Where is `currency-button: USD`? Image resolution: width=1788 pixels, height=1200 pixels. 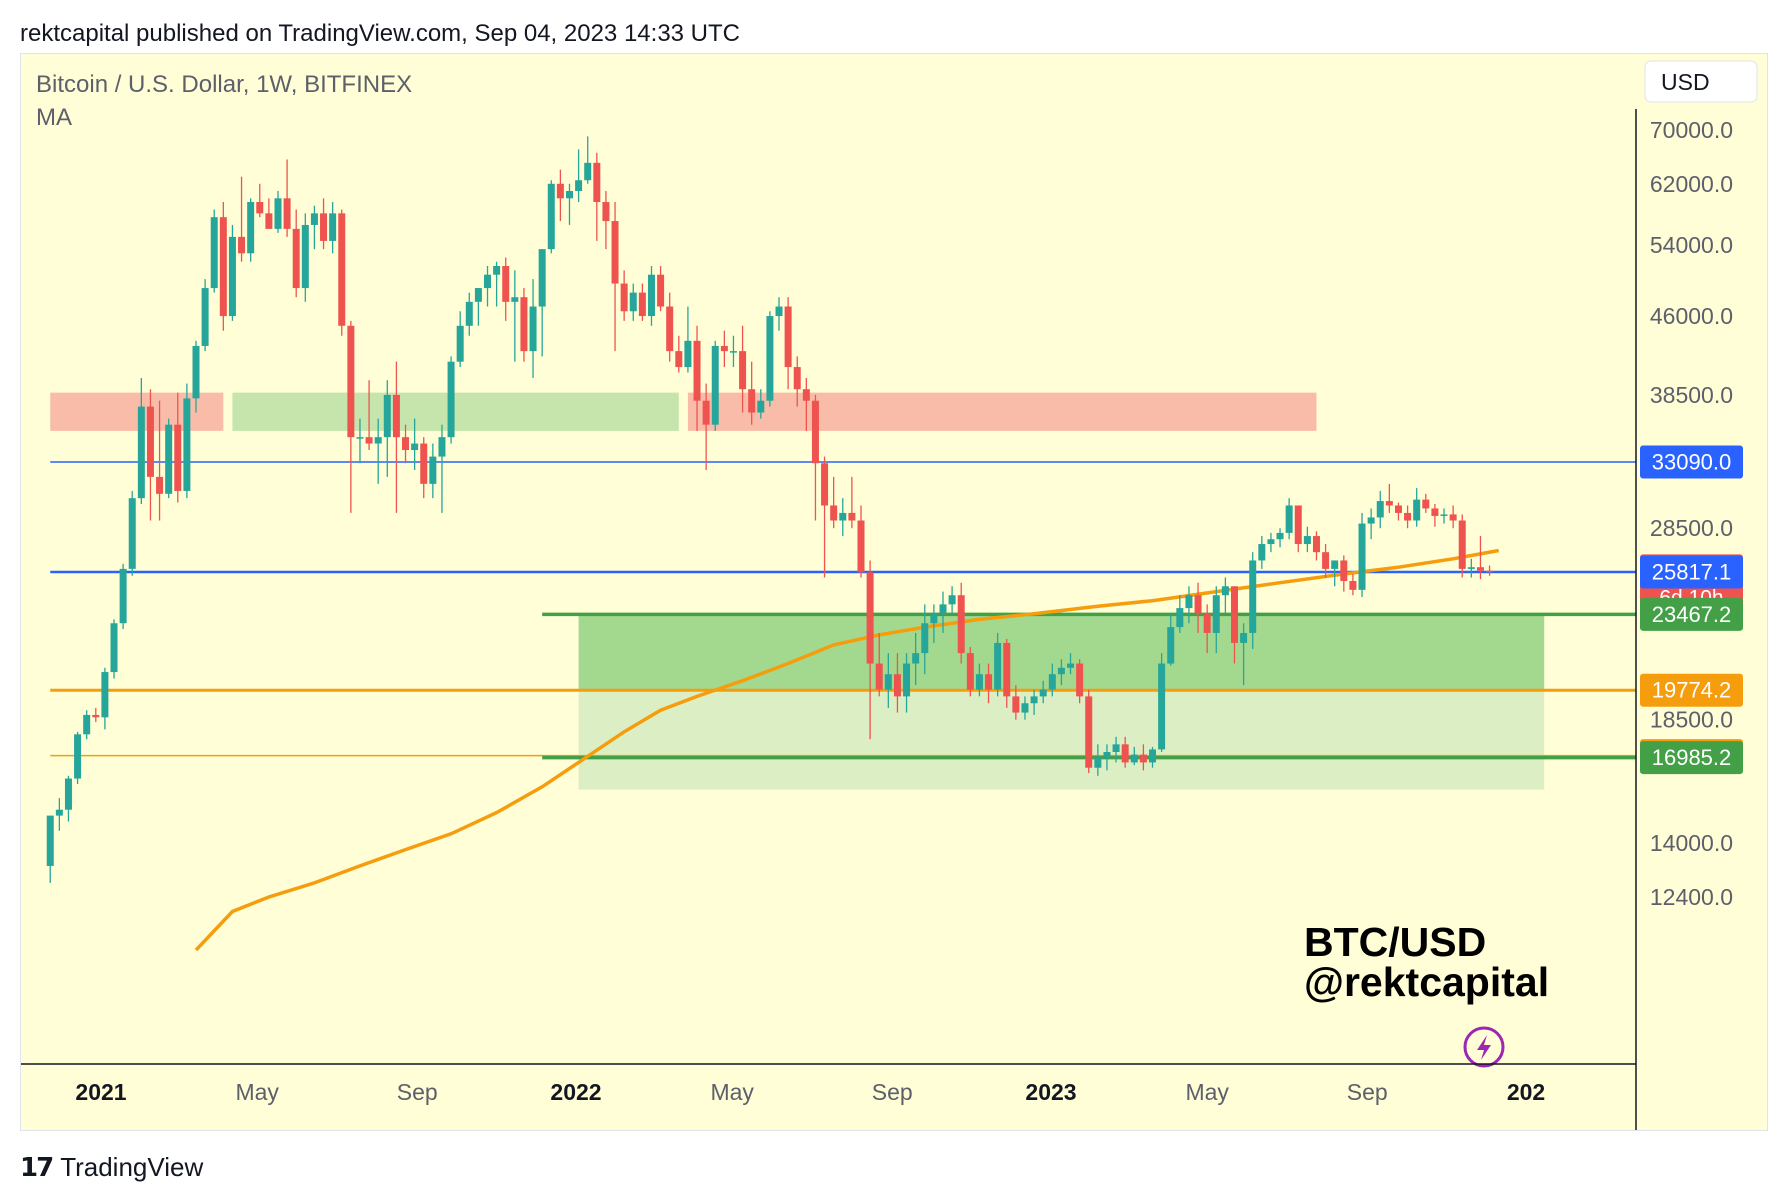
currency-button: USD is located at coordinates (1701, 81).